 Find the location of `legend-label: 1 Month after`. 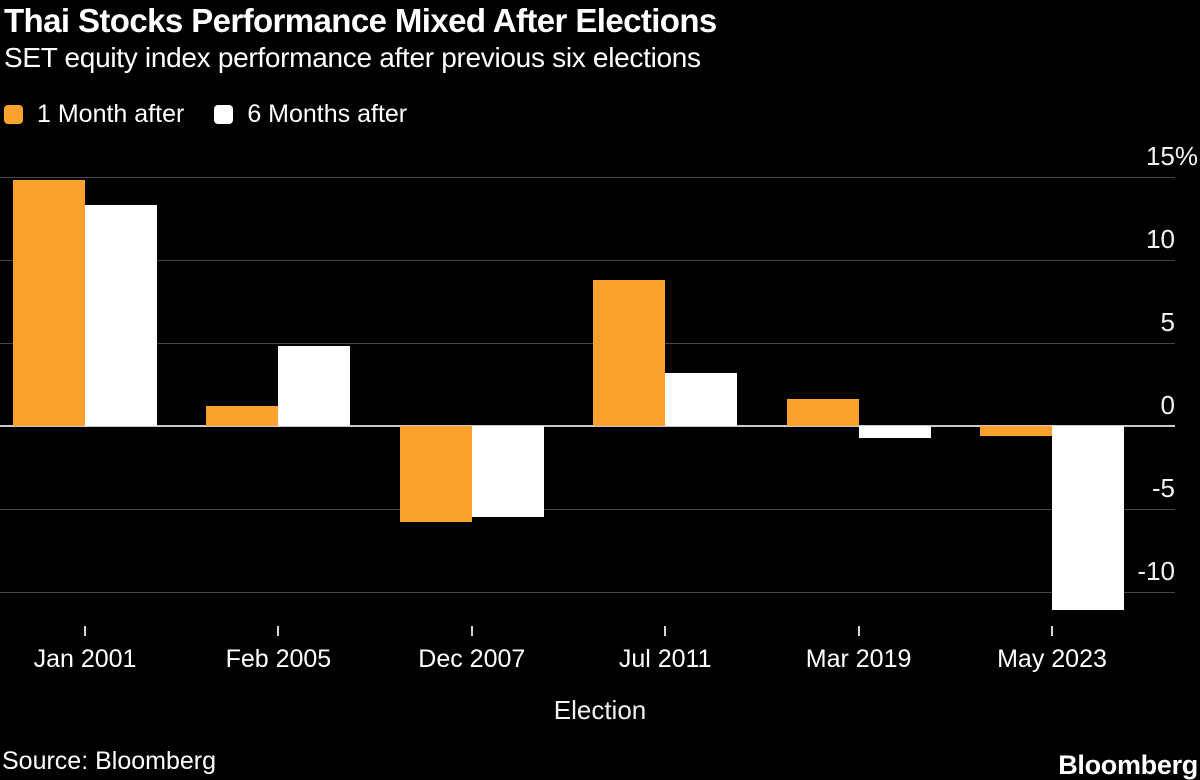

legend-label: 1 Month after is located at coordinates (111, 114).